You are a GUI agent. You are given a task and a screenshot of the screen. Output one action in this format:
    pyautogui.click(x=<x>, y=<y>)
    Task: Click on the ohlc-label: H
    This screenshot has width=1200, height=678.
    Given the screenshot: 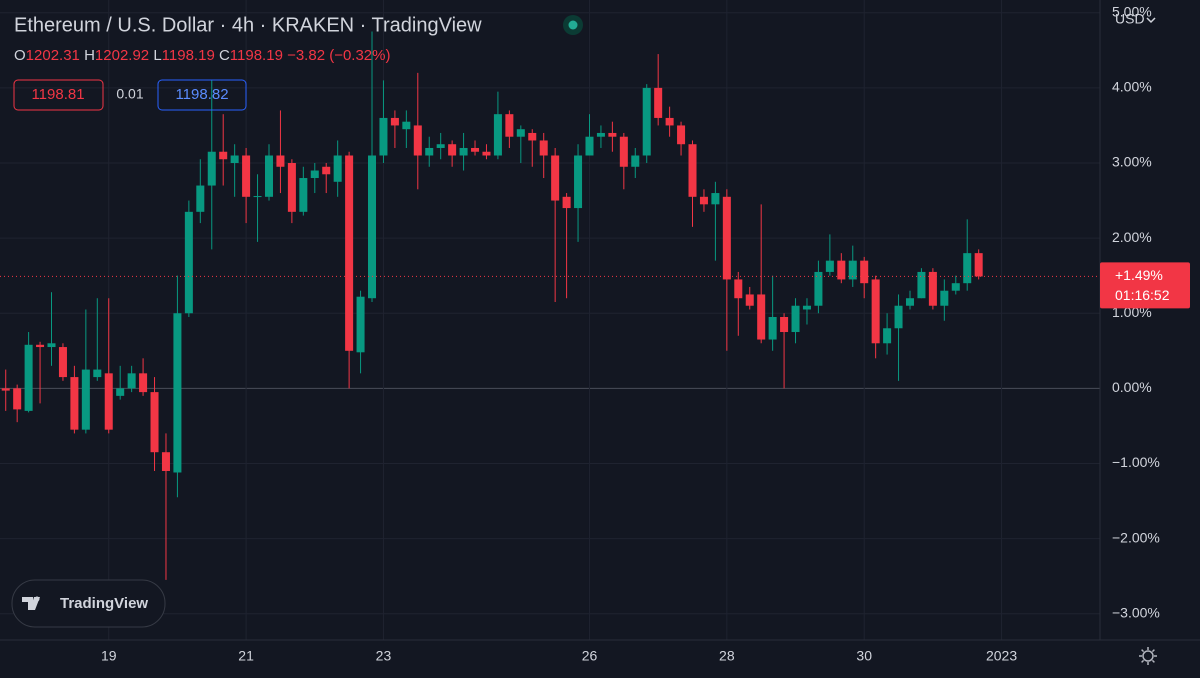 What is the action you would take?
    pyautogui.click(x=89, y=55)
    